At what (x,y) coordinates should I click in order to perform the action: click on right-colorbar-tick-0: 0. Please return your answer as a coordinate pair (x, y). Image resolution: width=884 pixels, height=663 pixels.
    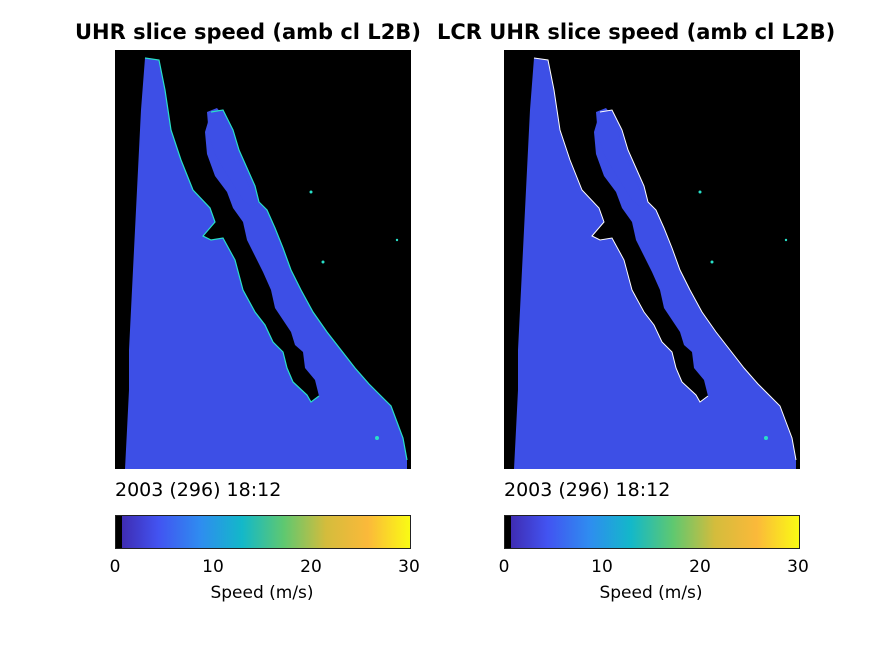
    Looking at the image, I should click on (504, 567).